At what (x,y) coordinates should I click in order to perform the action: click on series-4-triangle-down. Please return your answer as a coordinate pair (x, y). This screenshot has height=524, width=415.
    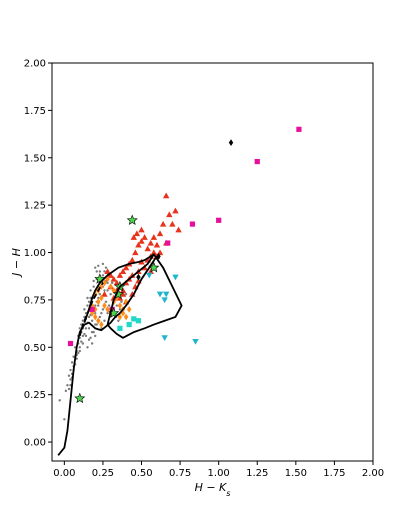
    Looking at the image, I should click on (172, 308).